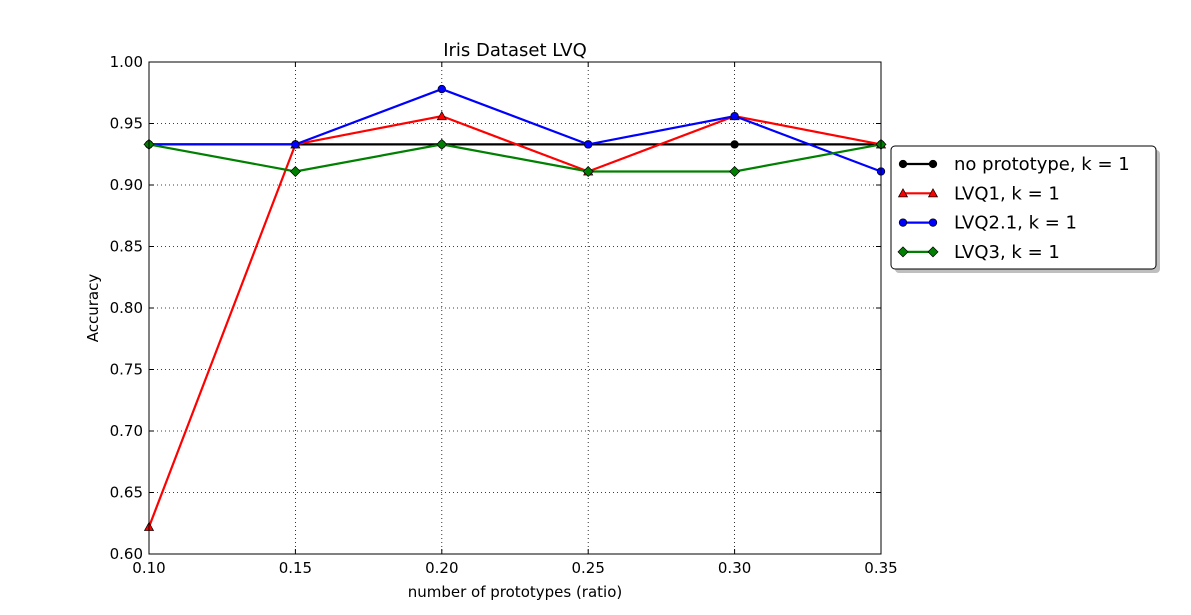 The width and height of the screenshot is (1191, 615). What do you see at coordinates (126, 308) in the screenshot?
I see `y-tick-label: 0.80` at bounding box center [126, 308].